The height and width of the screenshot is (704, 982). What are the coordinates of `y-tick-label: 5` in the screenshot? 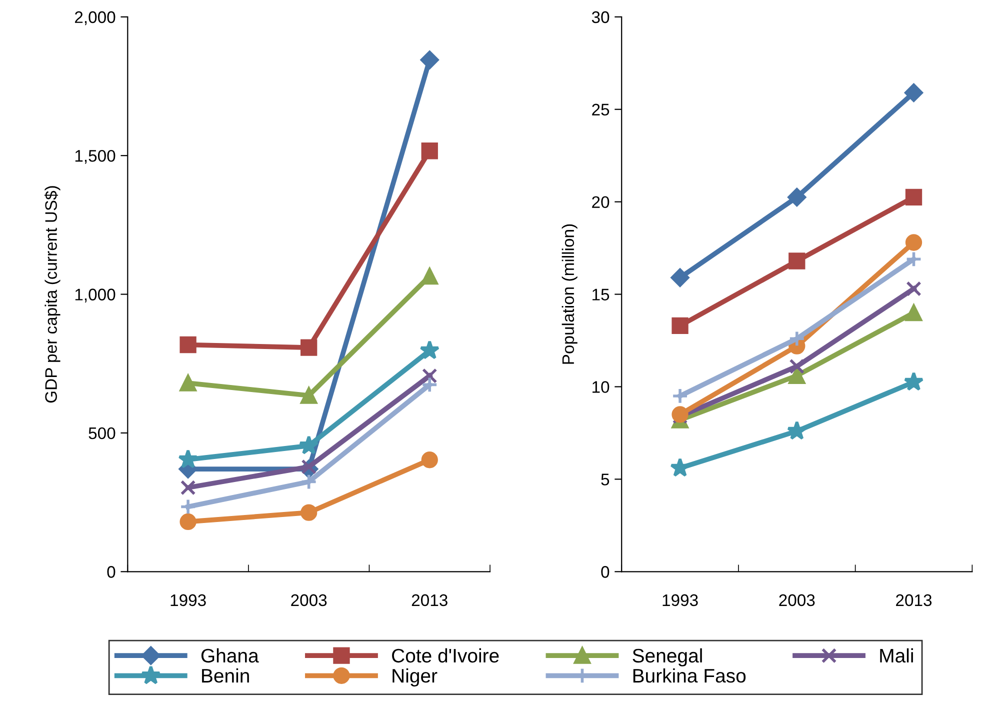 It's located at (605, 480).